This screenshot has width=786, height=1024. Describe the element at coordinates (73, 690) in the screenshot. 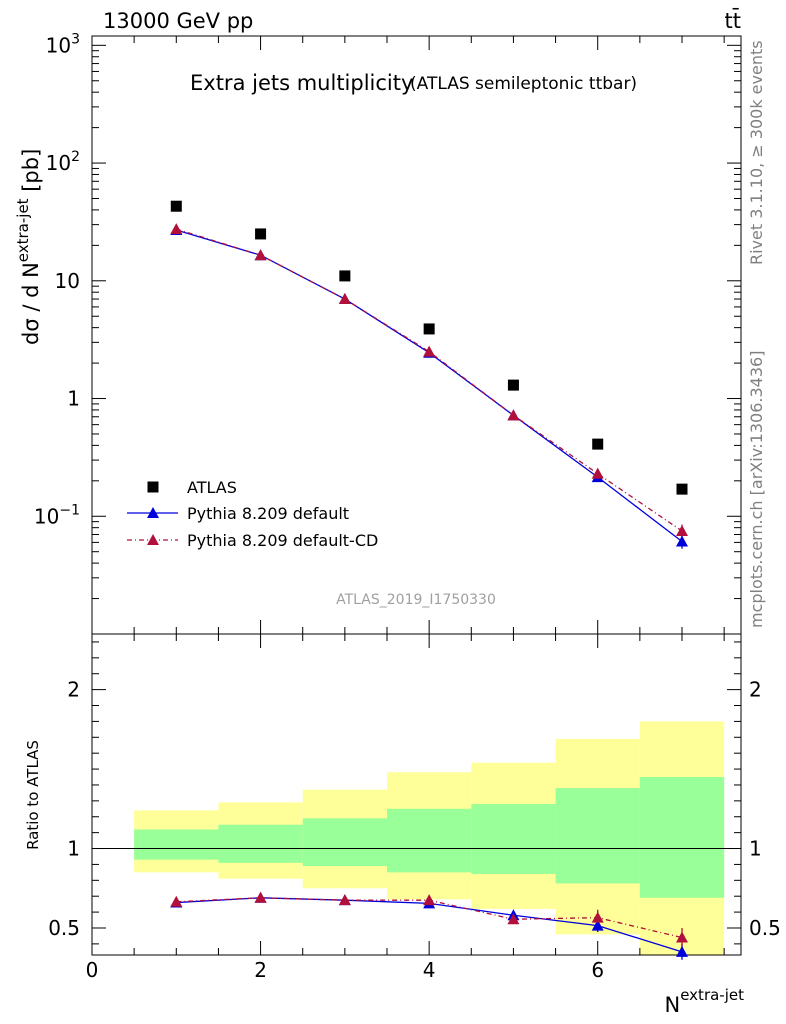

I see `ratio-y-tick-label: 2` at that location.